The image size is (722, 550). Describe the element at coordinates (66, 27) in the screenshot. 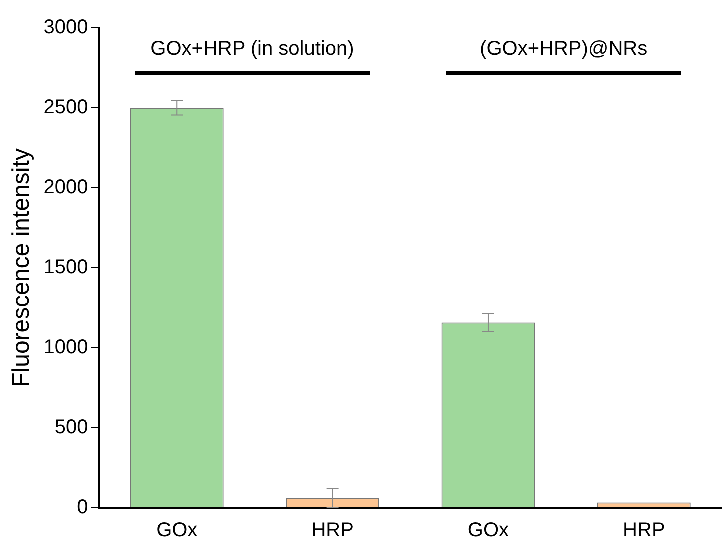

I see `y-tick-label: 3000` at that location.